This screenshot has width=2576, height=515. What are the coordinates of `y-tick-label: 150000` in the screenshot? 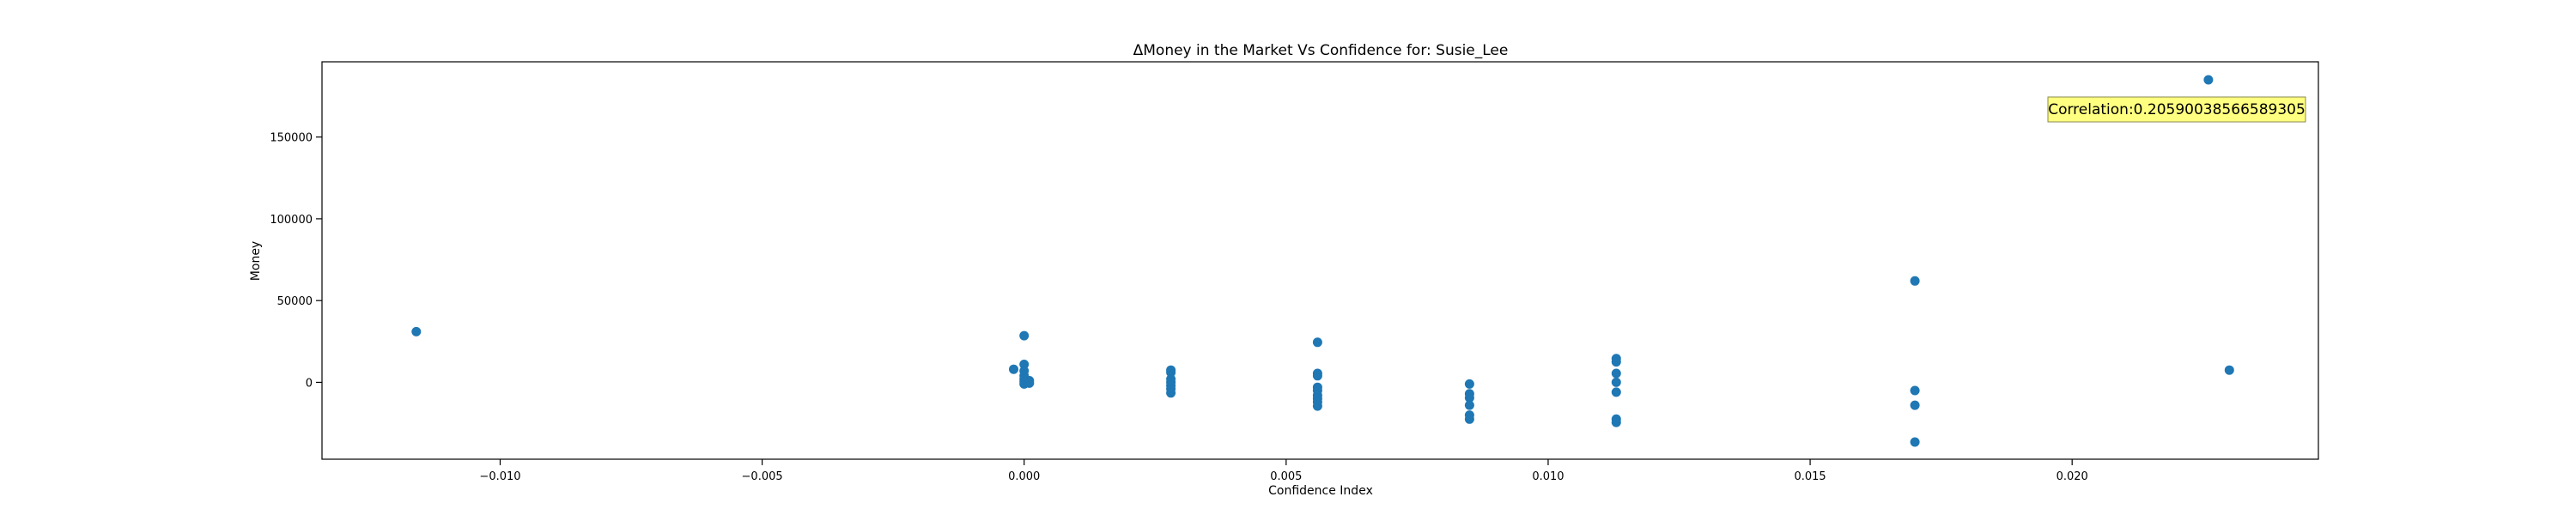 It's located at (291, 138).